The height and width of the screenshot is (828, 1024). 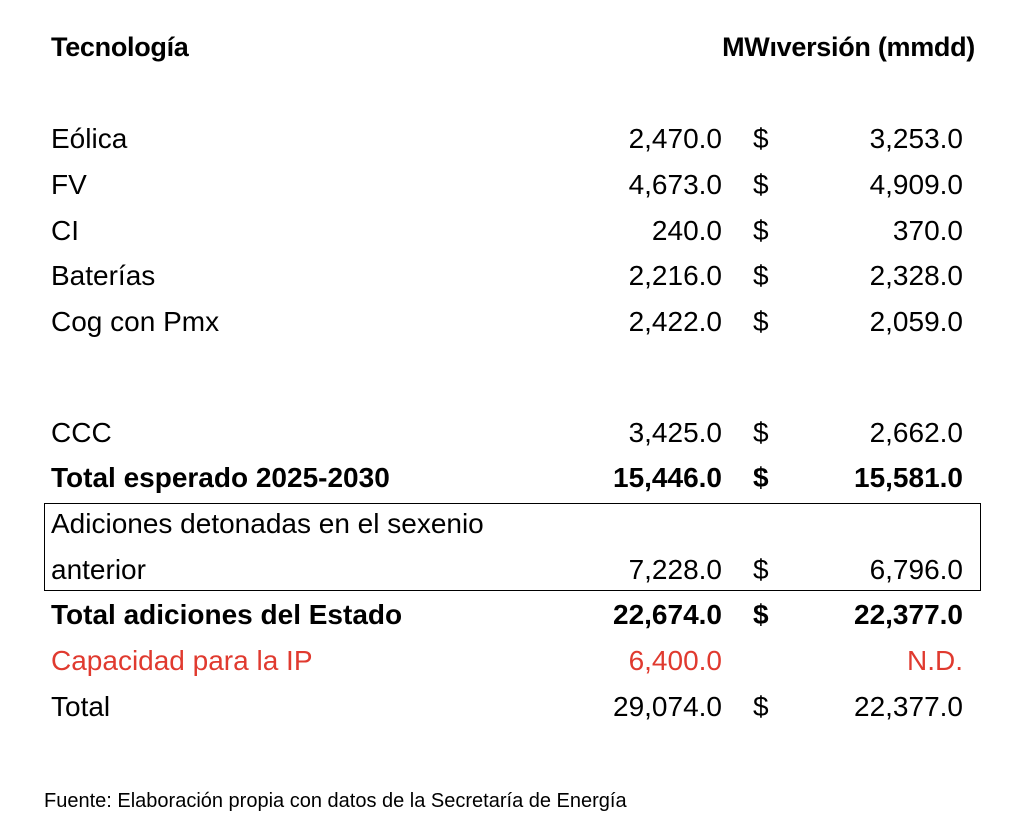 I want to click on row-label: FV, so click(x=69, y=184).